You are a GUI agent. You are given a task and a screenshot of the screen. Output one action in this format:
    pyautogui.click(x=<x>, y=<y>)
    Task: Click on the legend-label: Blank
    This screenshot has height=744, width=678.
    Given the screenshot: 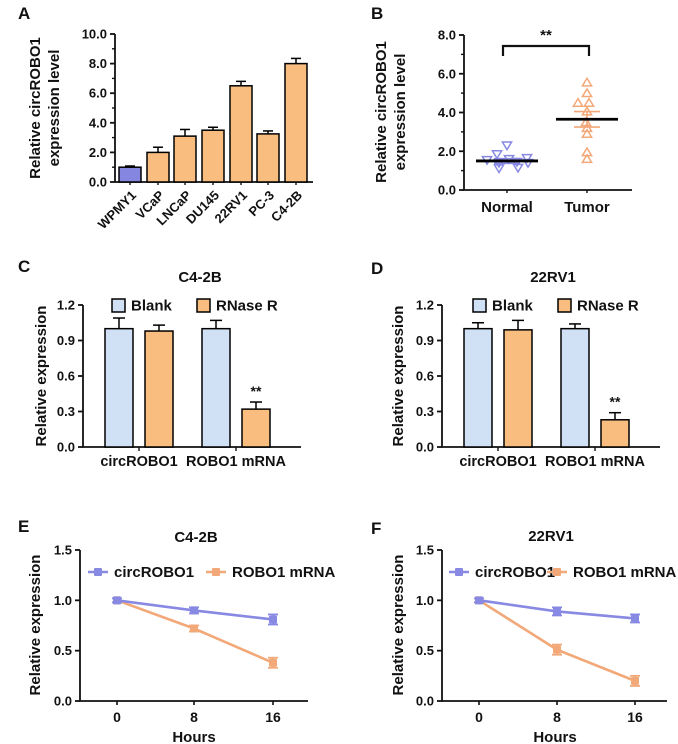 What is the action you would take?
    pyautogui.click(x=152, y=306)
    